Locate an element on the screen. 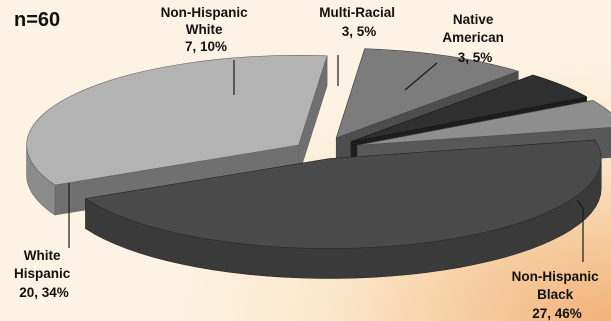 The height and width of the screenshot is (321, 611). leader-line-native-american is located at coordinates (421, 76).